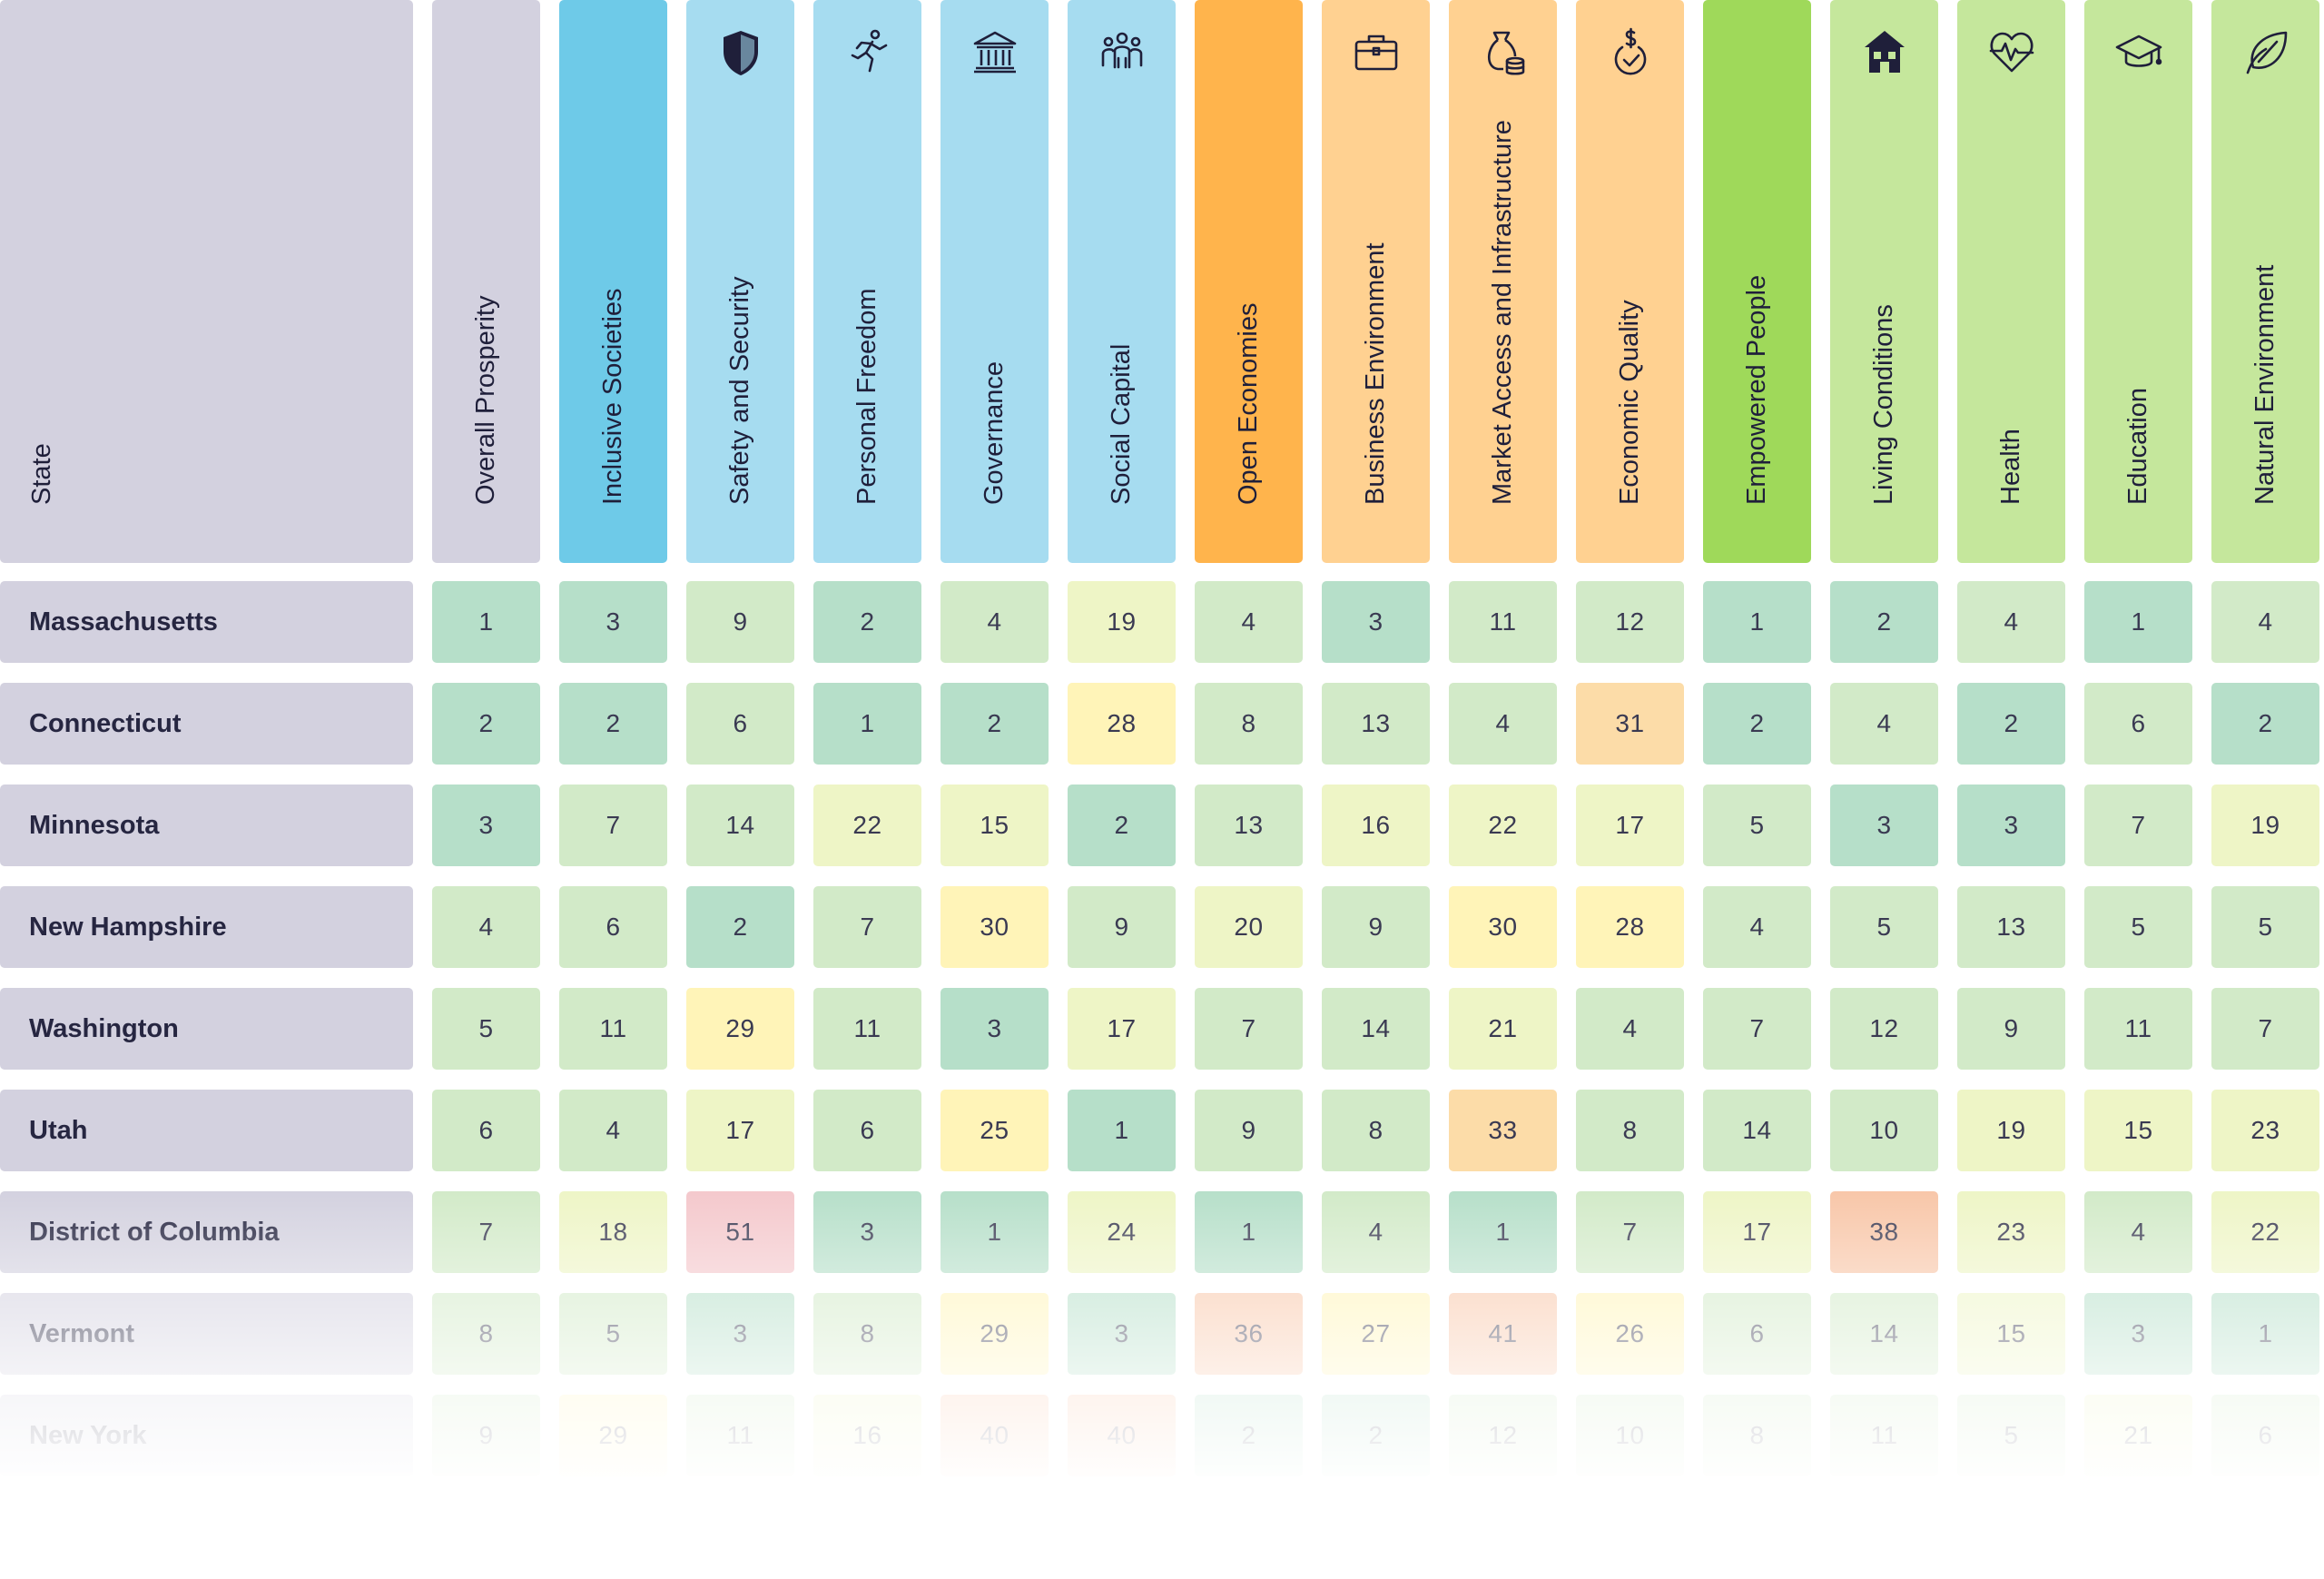 This screenshot has height=1579, width=2324. I want to click on rank-cell-education: 21, so click(2138, 1435).